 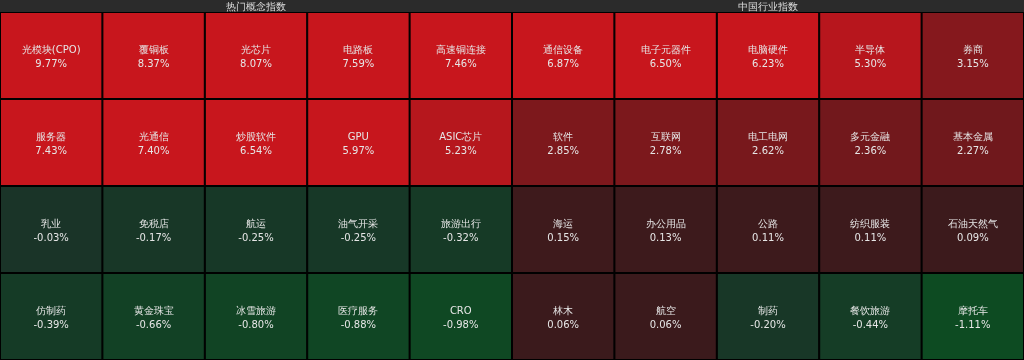 I want to click on data-label: 6.87%, so click(x=563, y=63).